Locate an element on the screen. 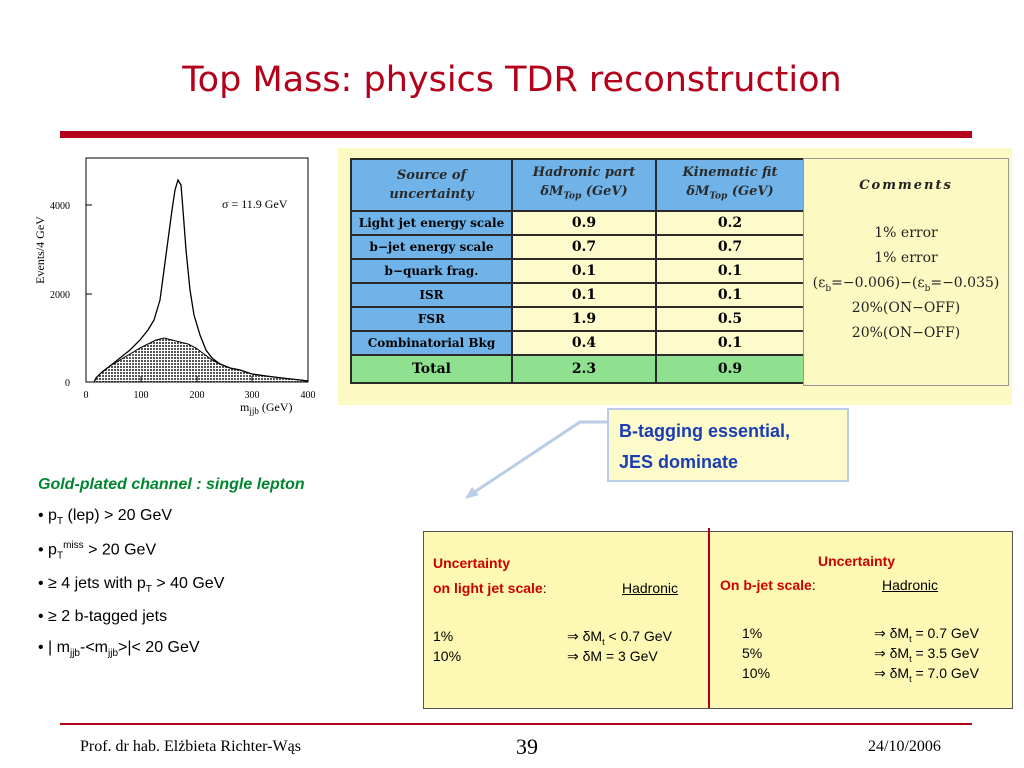  row-source: Combinatorial Bkg is located at coordinates (431, 343).